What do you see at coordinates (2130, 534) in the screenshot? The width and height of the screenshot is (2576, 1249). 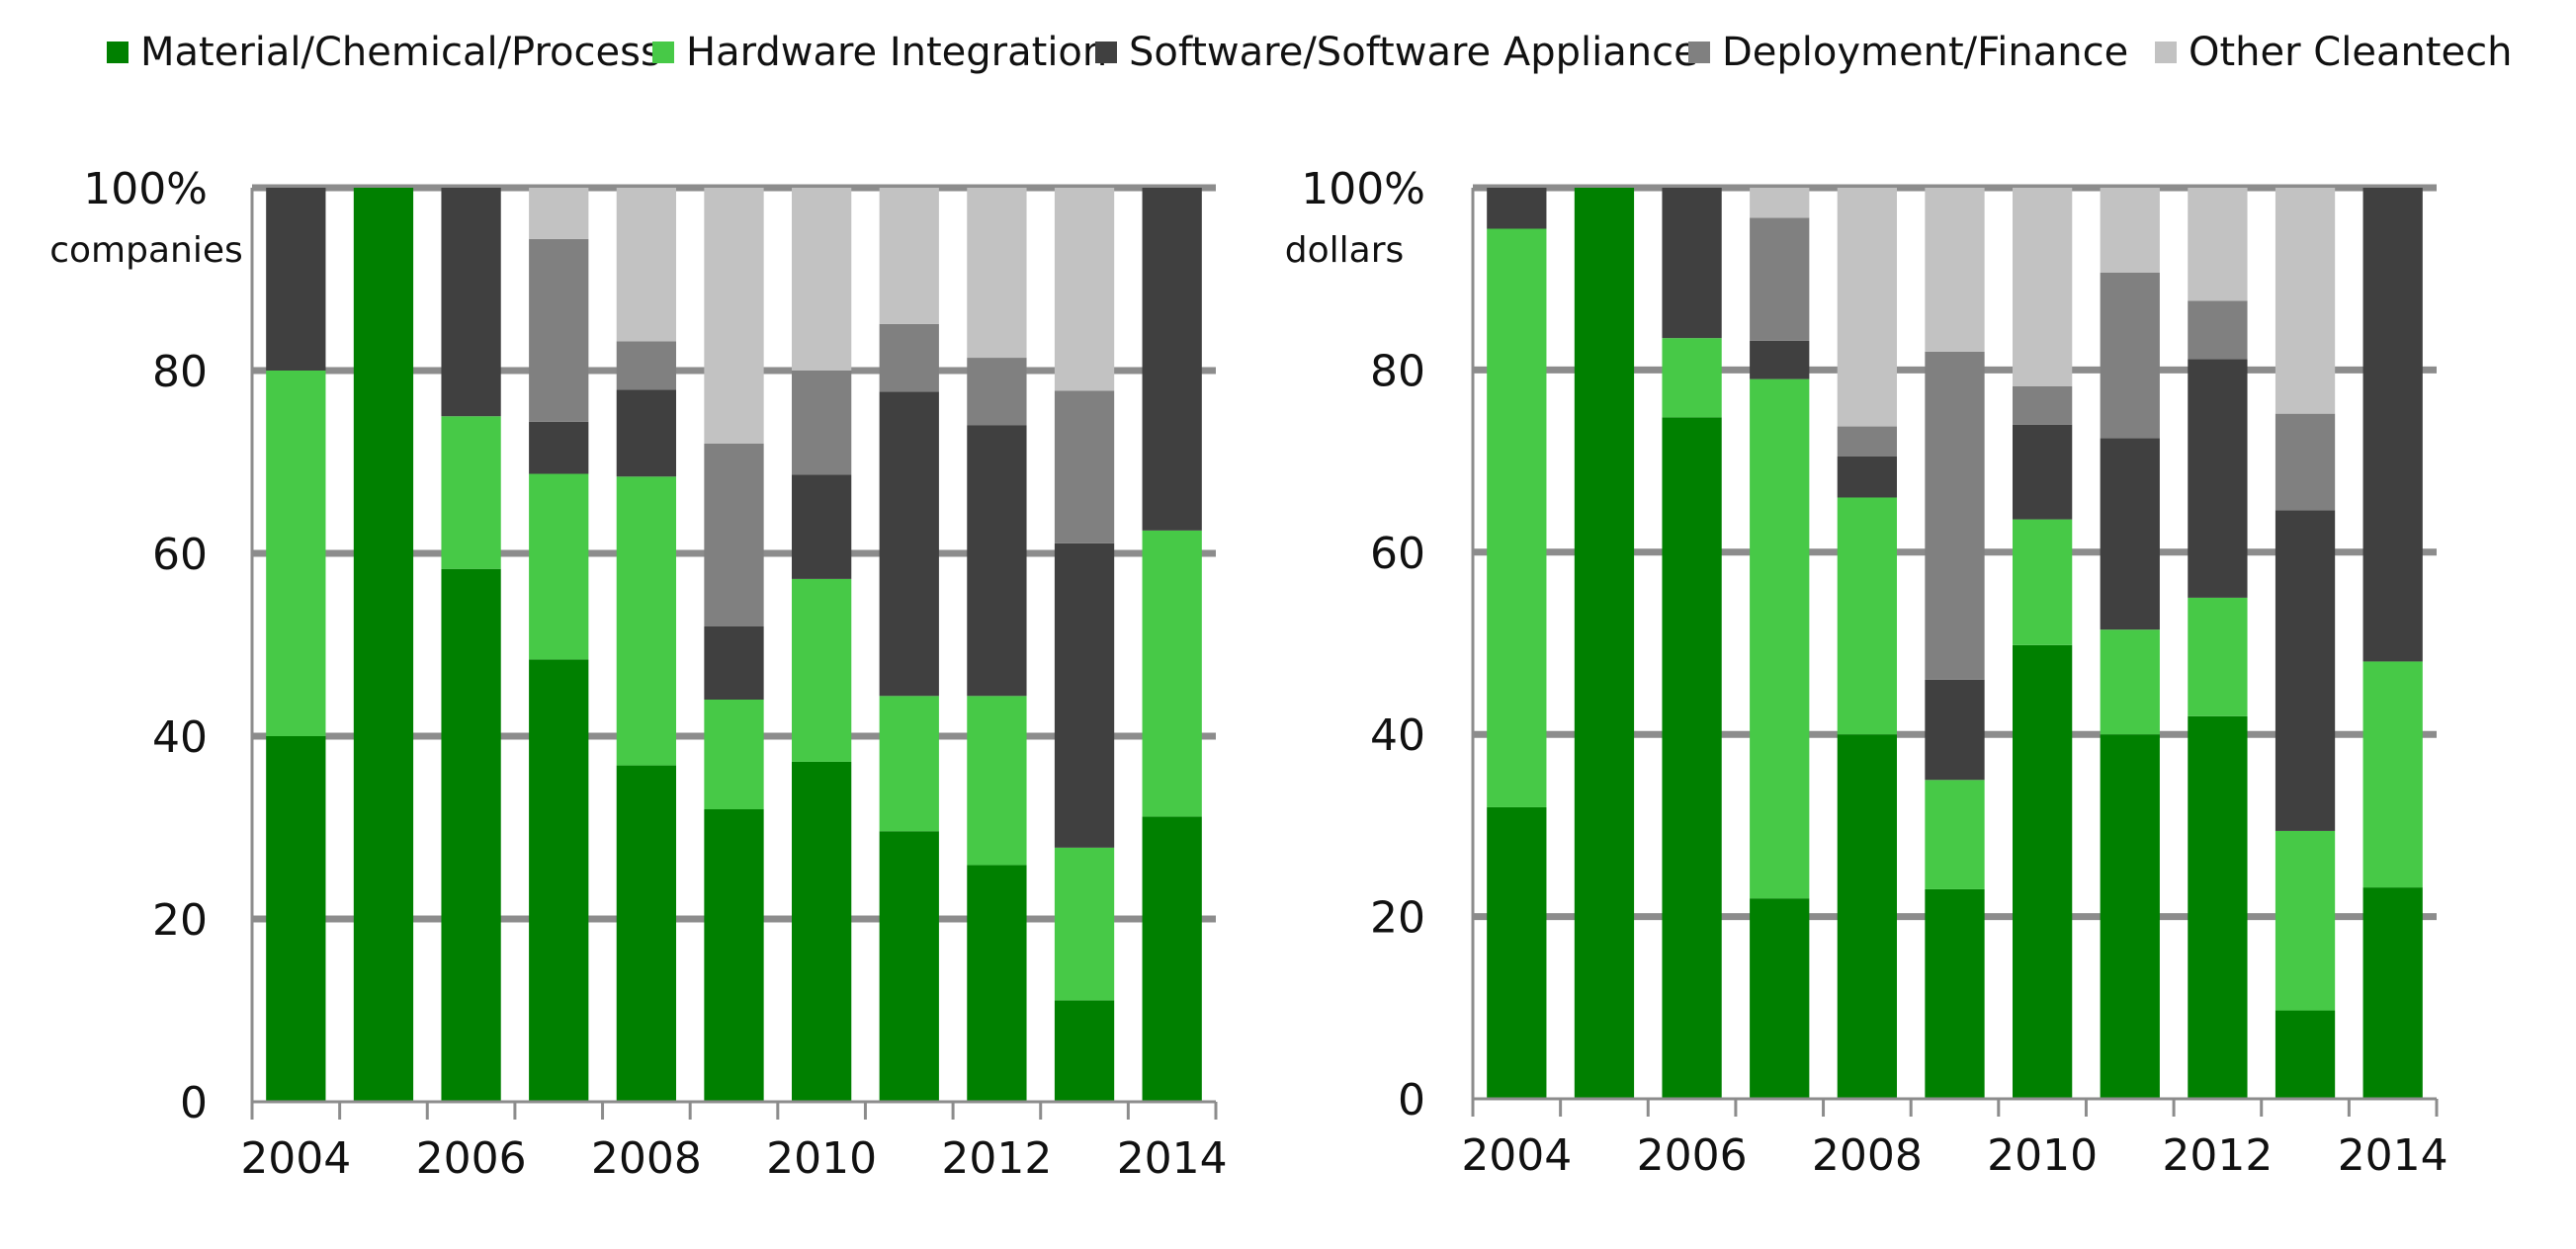 I see `bar-segment-2011-s3` at bounding box center [2130, 534].